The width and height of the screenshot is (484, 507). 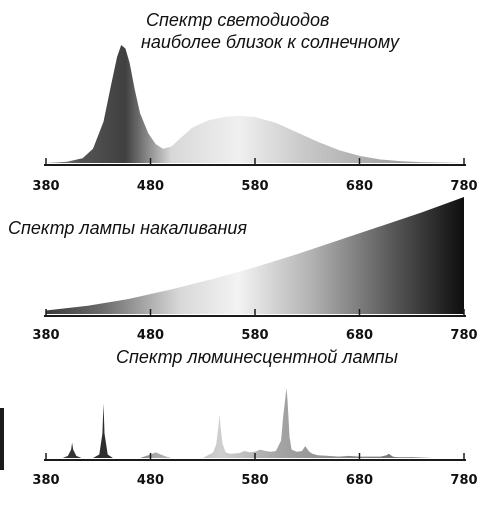 What do you see at coordinates (463, 480) in the screenshot?
I see `fluorescent-tick-label-780: 780` at bounding box center [463, 480].